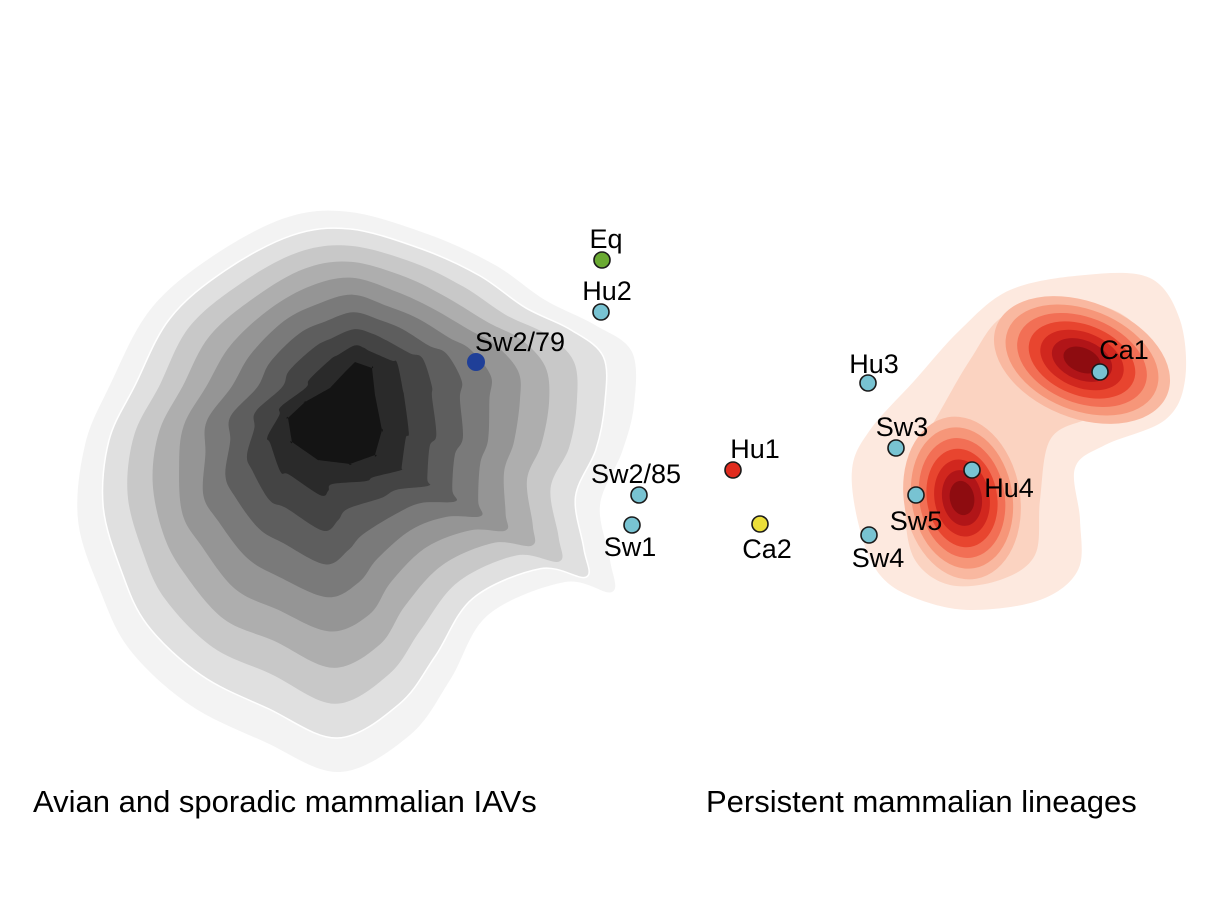 The height and width of the screenshot is (902, 1210). Describe the element at coordinates (630, 547) in the screenshot. I see `point-label-5: Sw1` at that location.